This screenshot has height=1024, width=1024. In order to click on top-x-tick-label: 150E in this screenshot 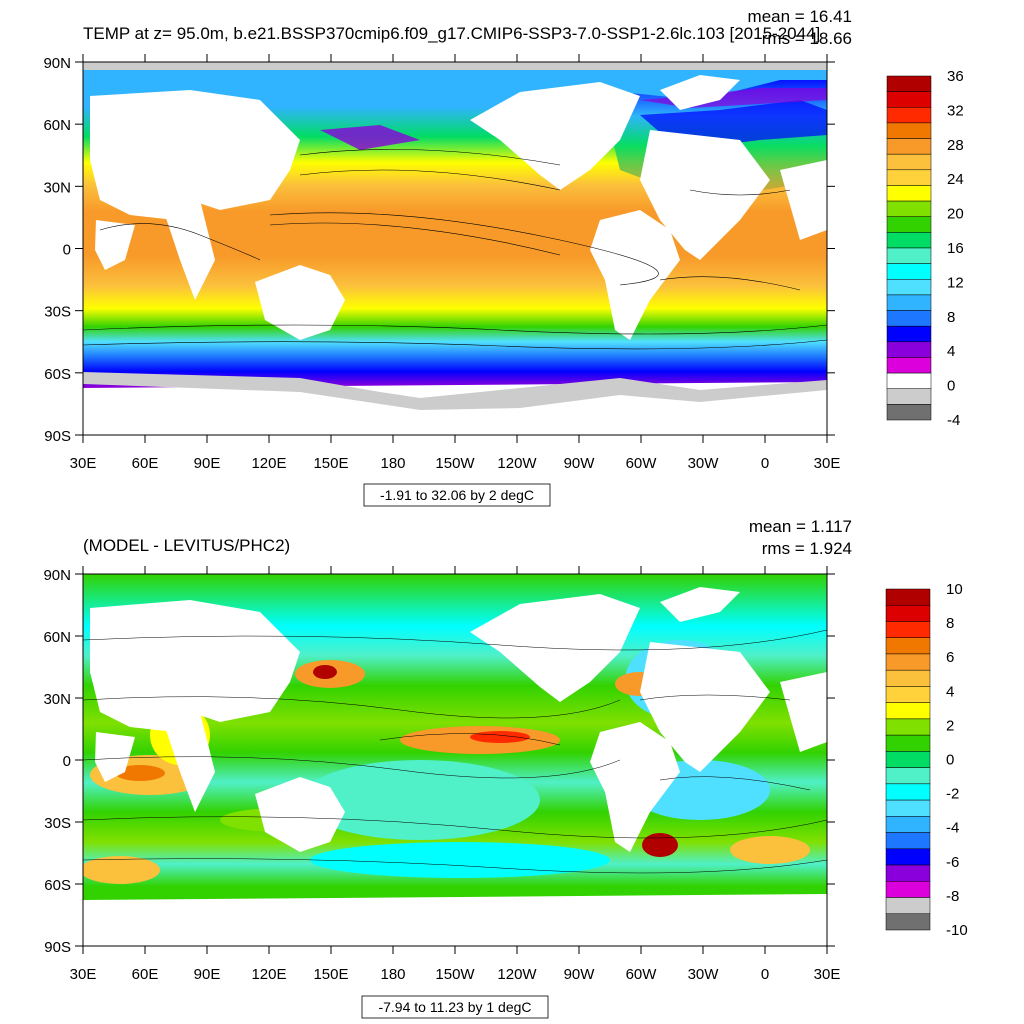, I will do `click(330, 463)`.